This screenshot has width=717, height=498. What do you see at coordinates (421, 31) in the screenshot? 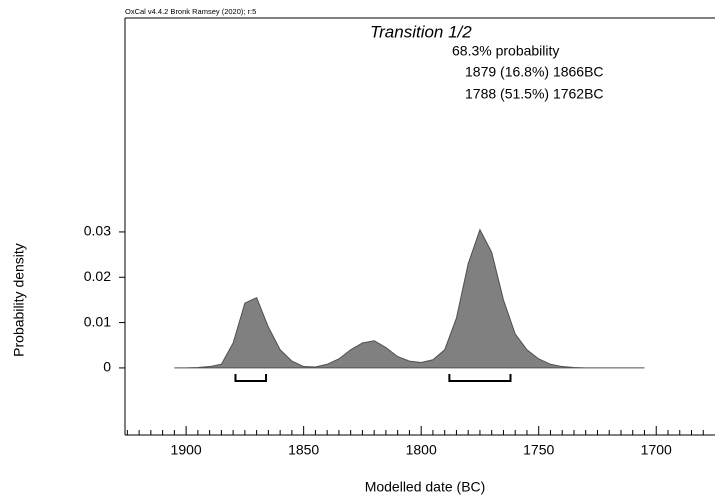
I see `chart-title: Transition 1/2` at bounding box center [421, 31].